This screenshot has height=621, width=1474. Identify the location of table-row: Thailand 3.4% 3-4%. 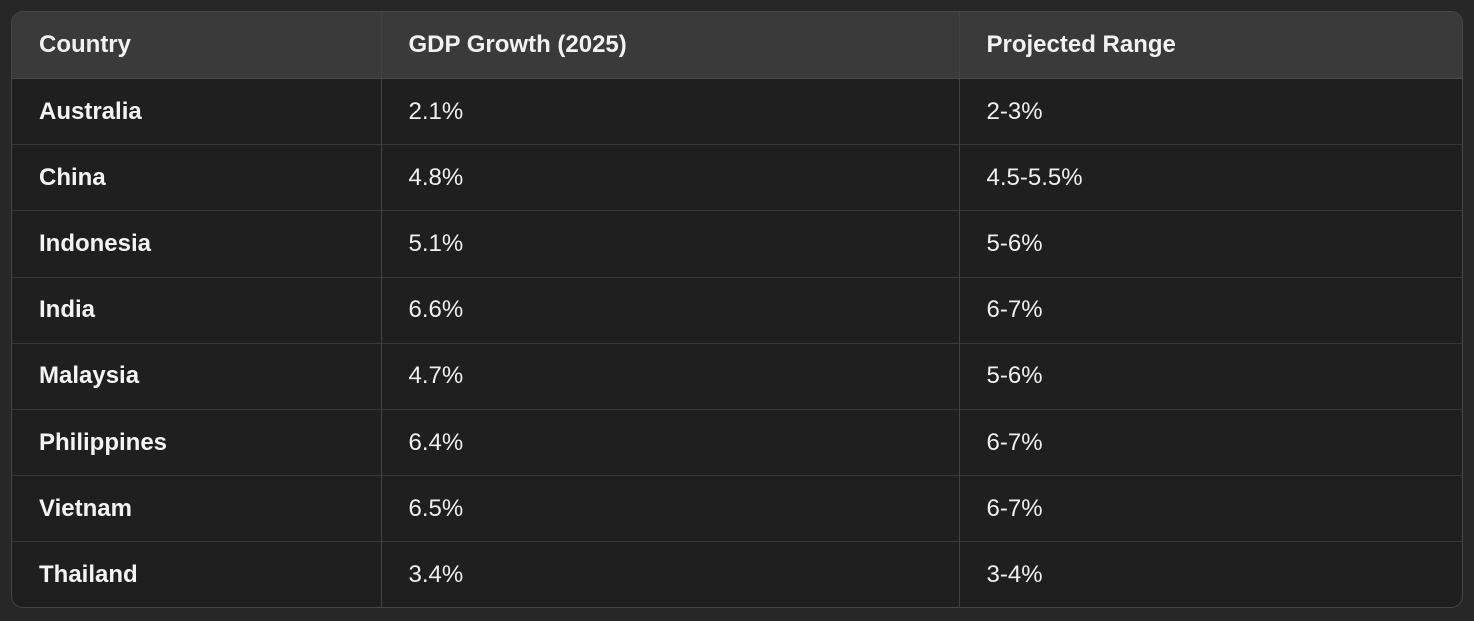
(737, 574).